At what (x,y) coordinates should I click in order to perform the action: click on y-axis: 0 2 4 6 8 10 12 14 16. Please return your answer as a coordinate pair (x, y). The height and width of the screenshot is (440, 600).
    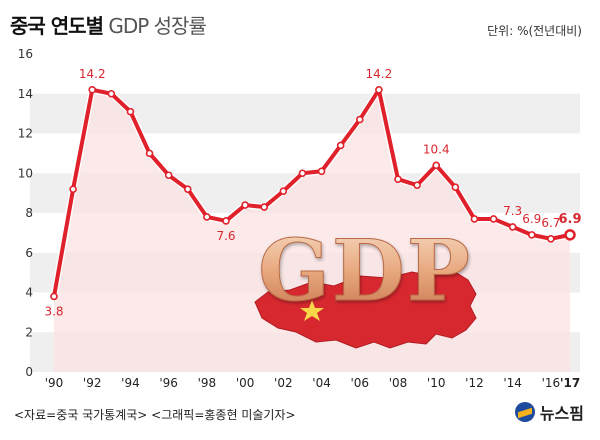
    Looking at the image, I should click on (25, 213).